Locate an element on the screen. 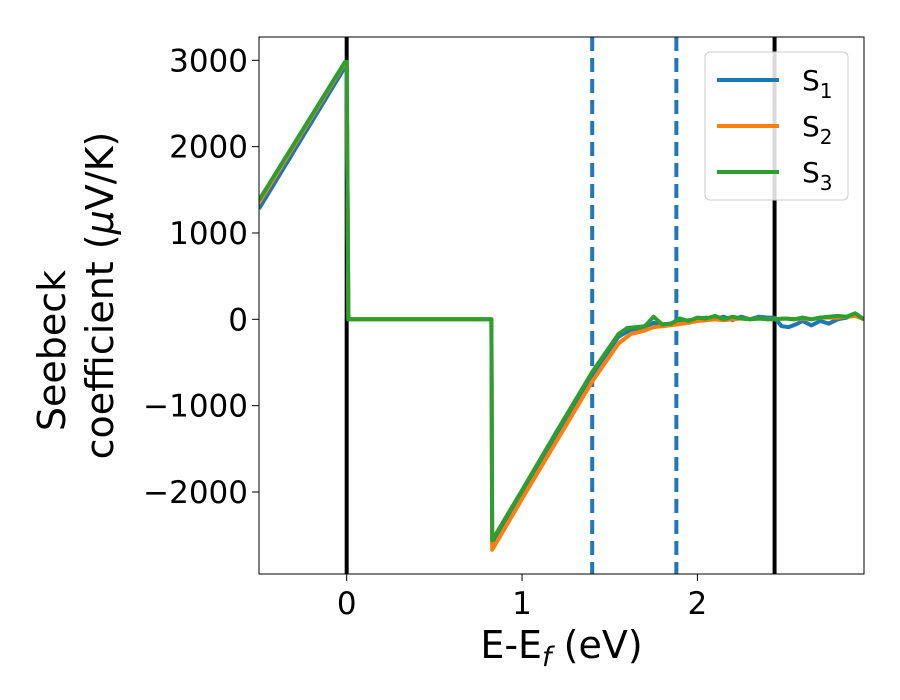  legend-label-sub: 1 is located at coordinates (826, 91).